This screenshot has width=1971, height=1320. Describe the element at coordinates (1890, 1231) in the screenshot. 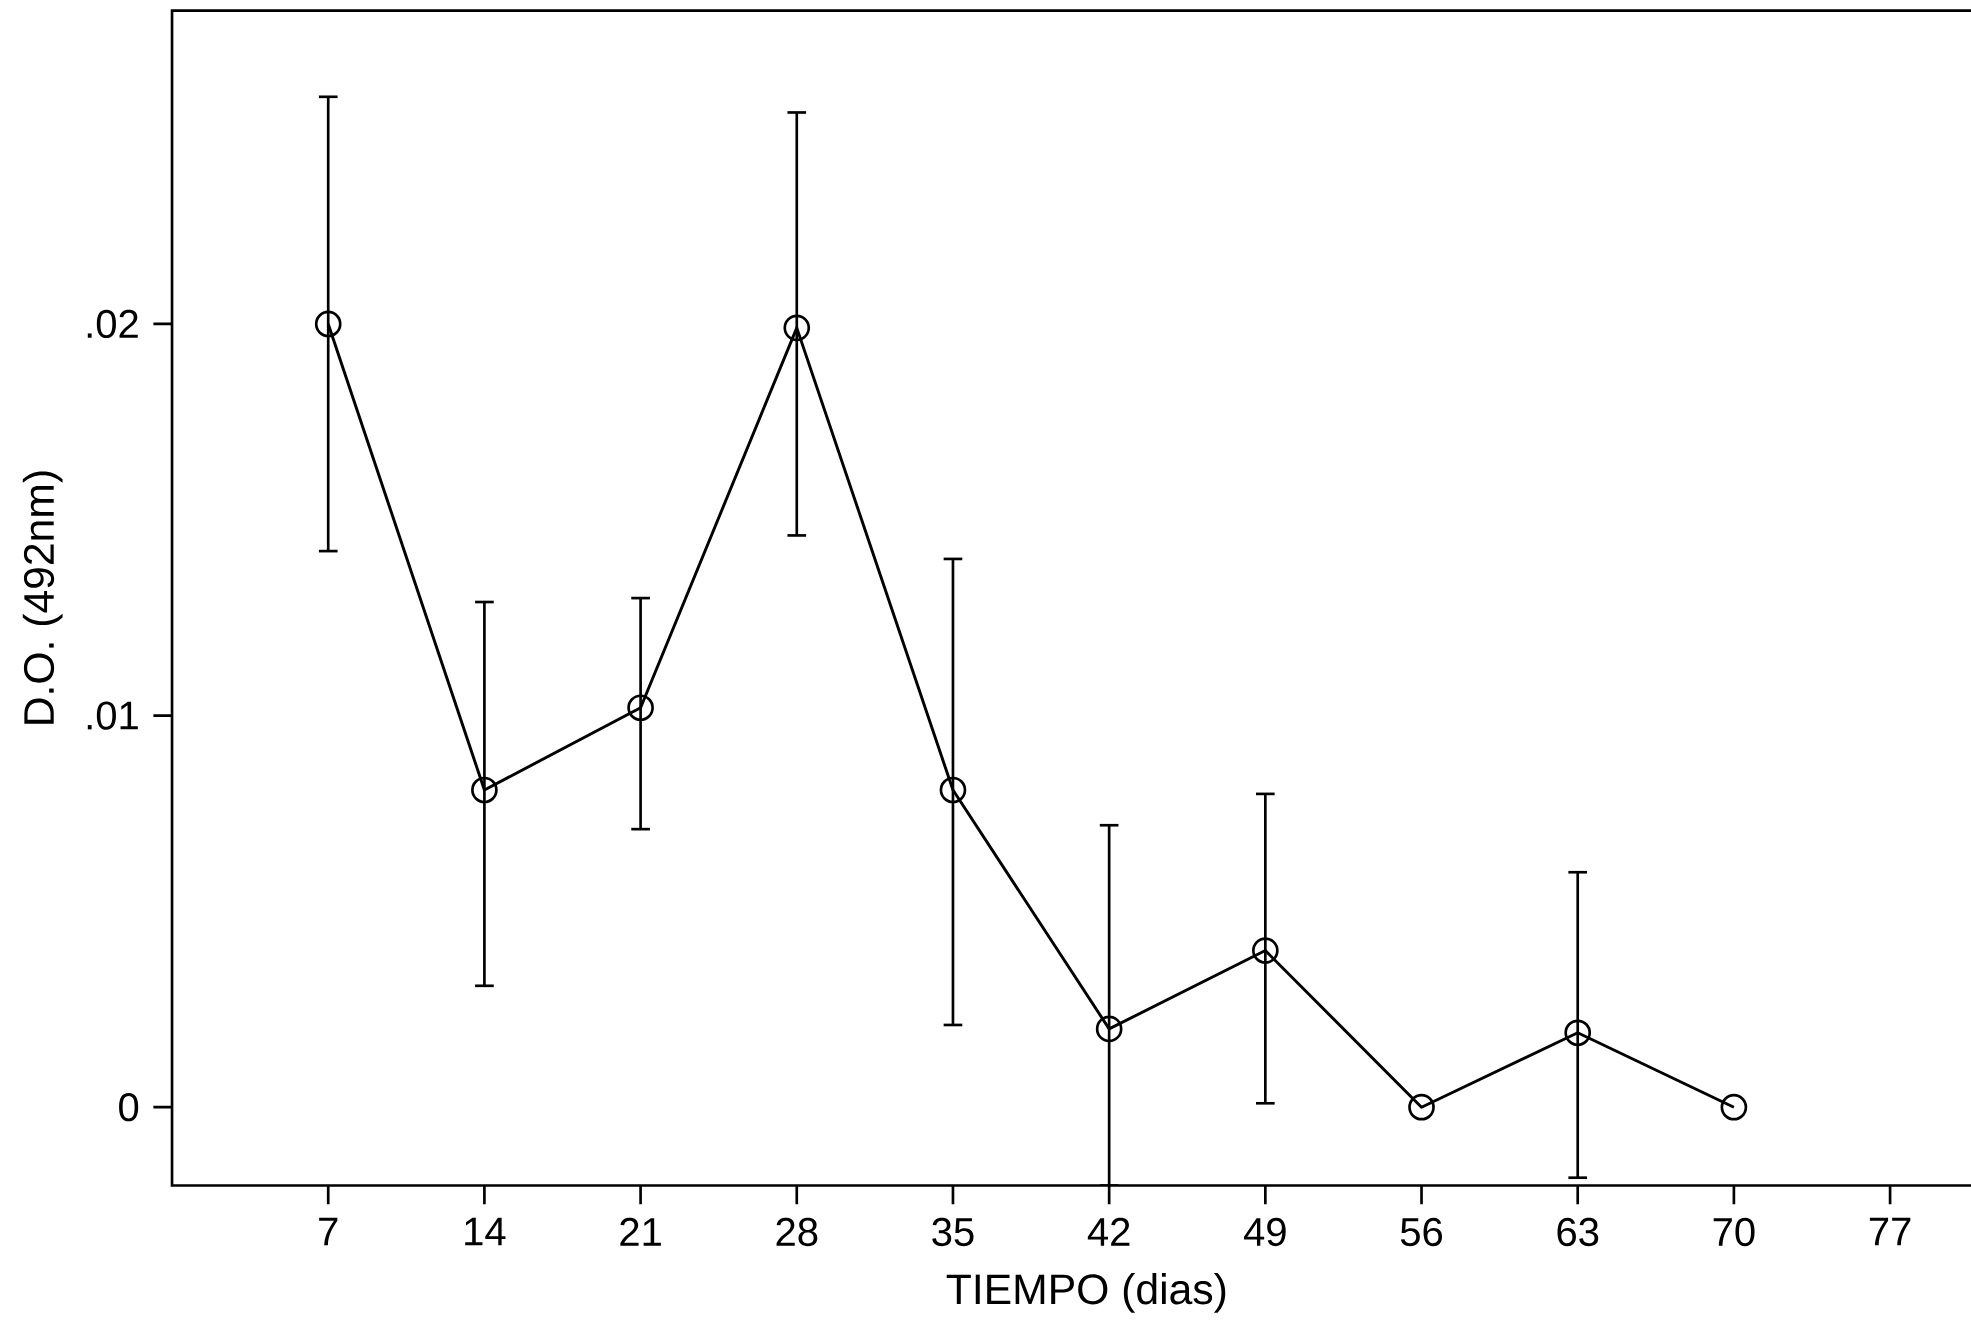

I see `x-tick-label: 77` at that location.